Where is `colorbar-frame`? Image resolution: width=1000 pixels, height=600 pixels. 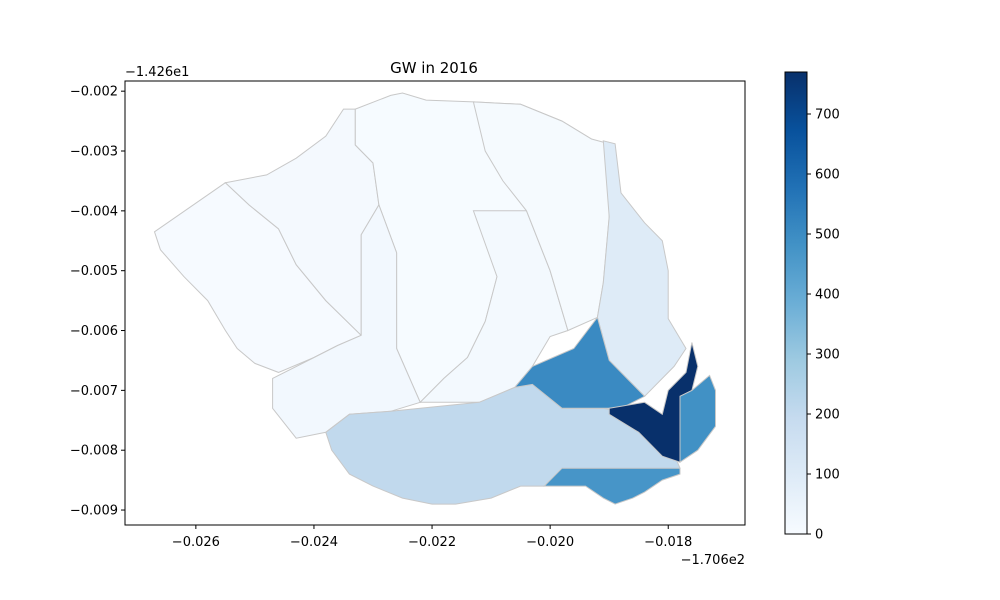
colorbar-frame is located at coordinates (796, 303).